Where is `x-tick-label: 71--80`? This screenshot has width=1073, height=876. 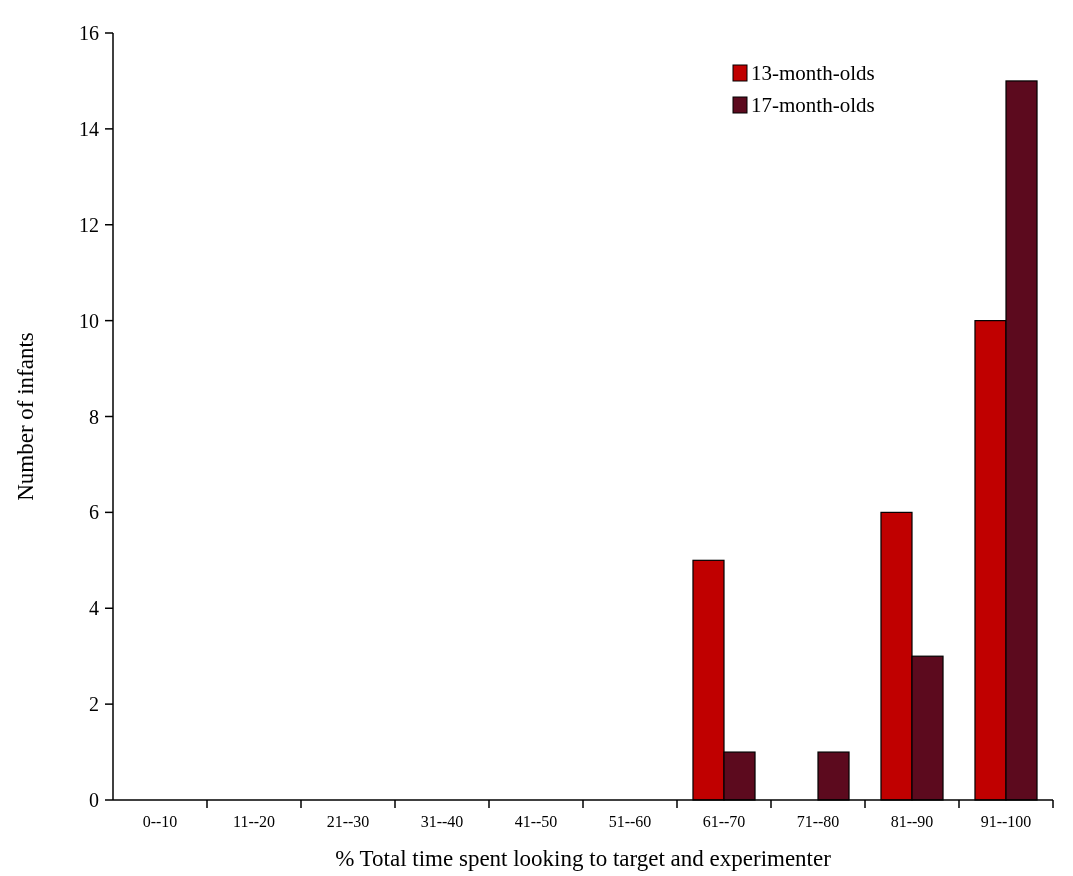
x-tick-label: 71--80 is located at coordinates (818, 821).